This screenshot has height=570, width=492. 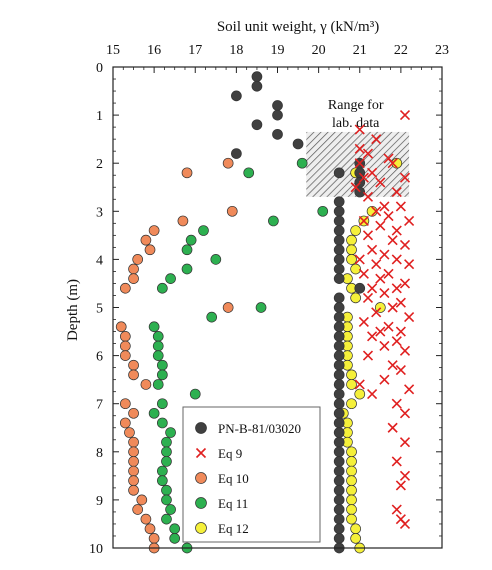 I want to click on y-tick-label: 7, so click(x=99, y=405).